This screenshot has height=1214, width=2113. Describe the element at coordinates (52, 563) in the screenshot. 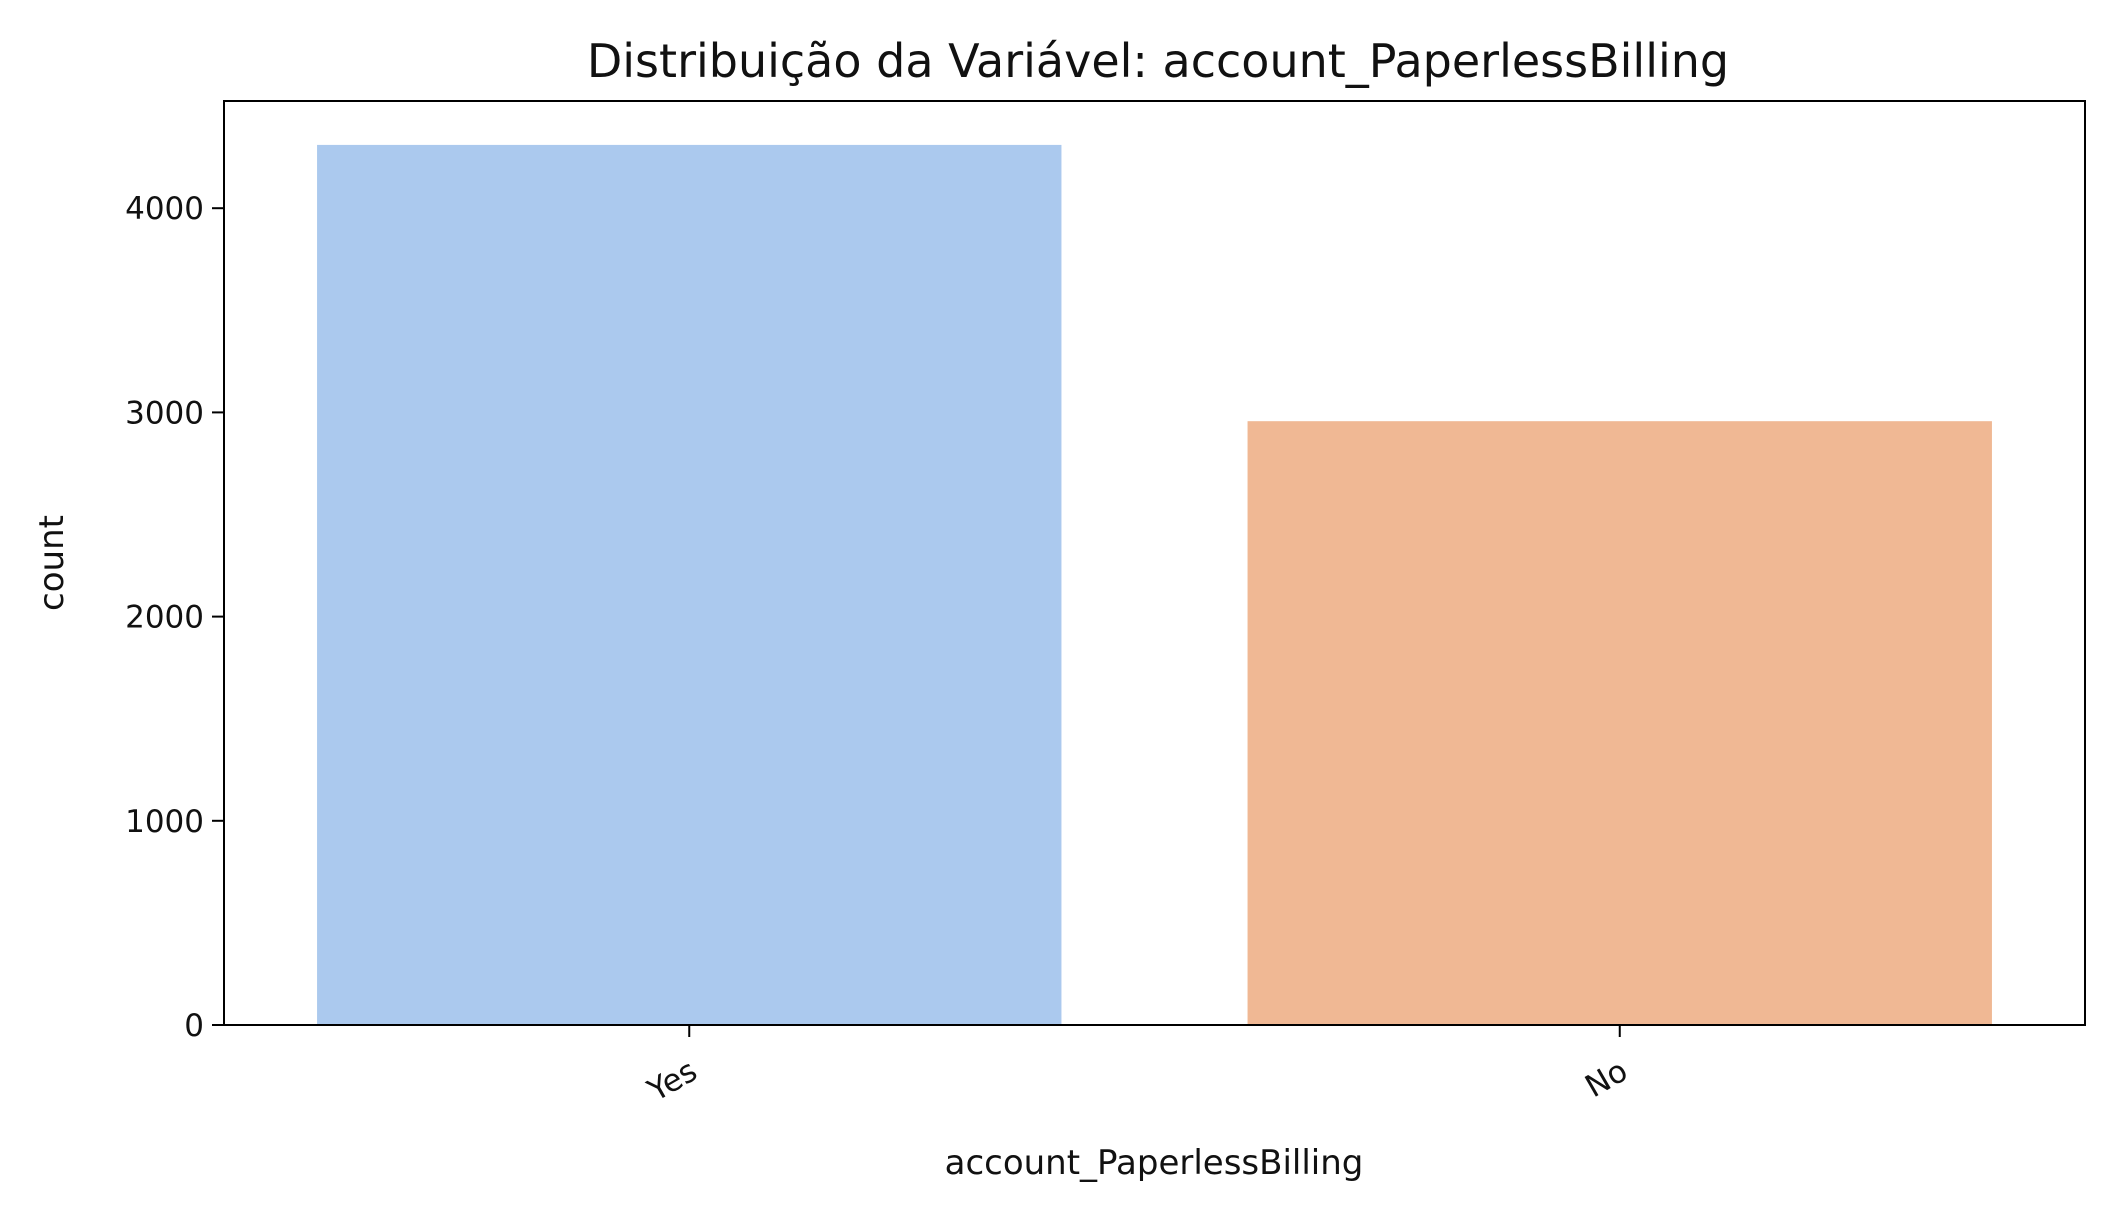

I see `y-axis-label: count` at that location.